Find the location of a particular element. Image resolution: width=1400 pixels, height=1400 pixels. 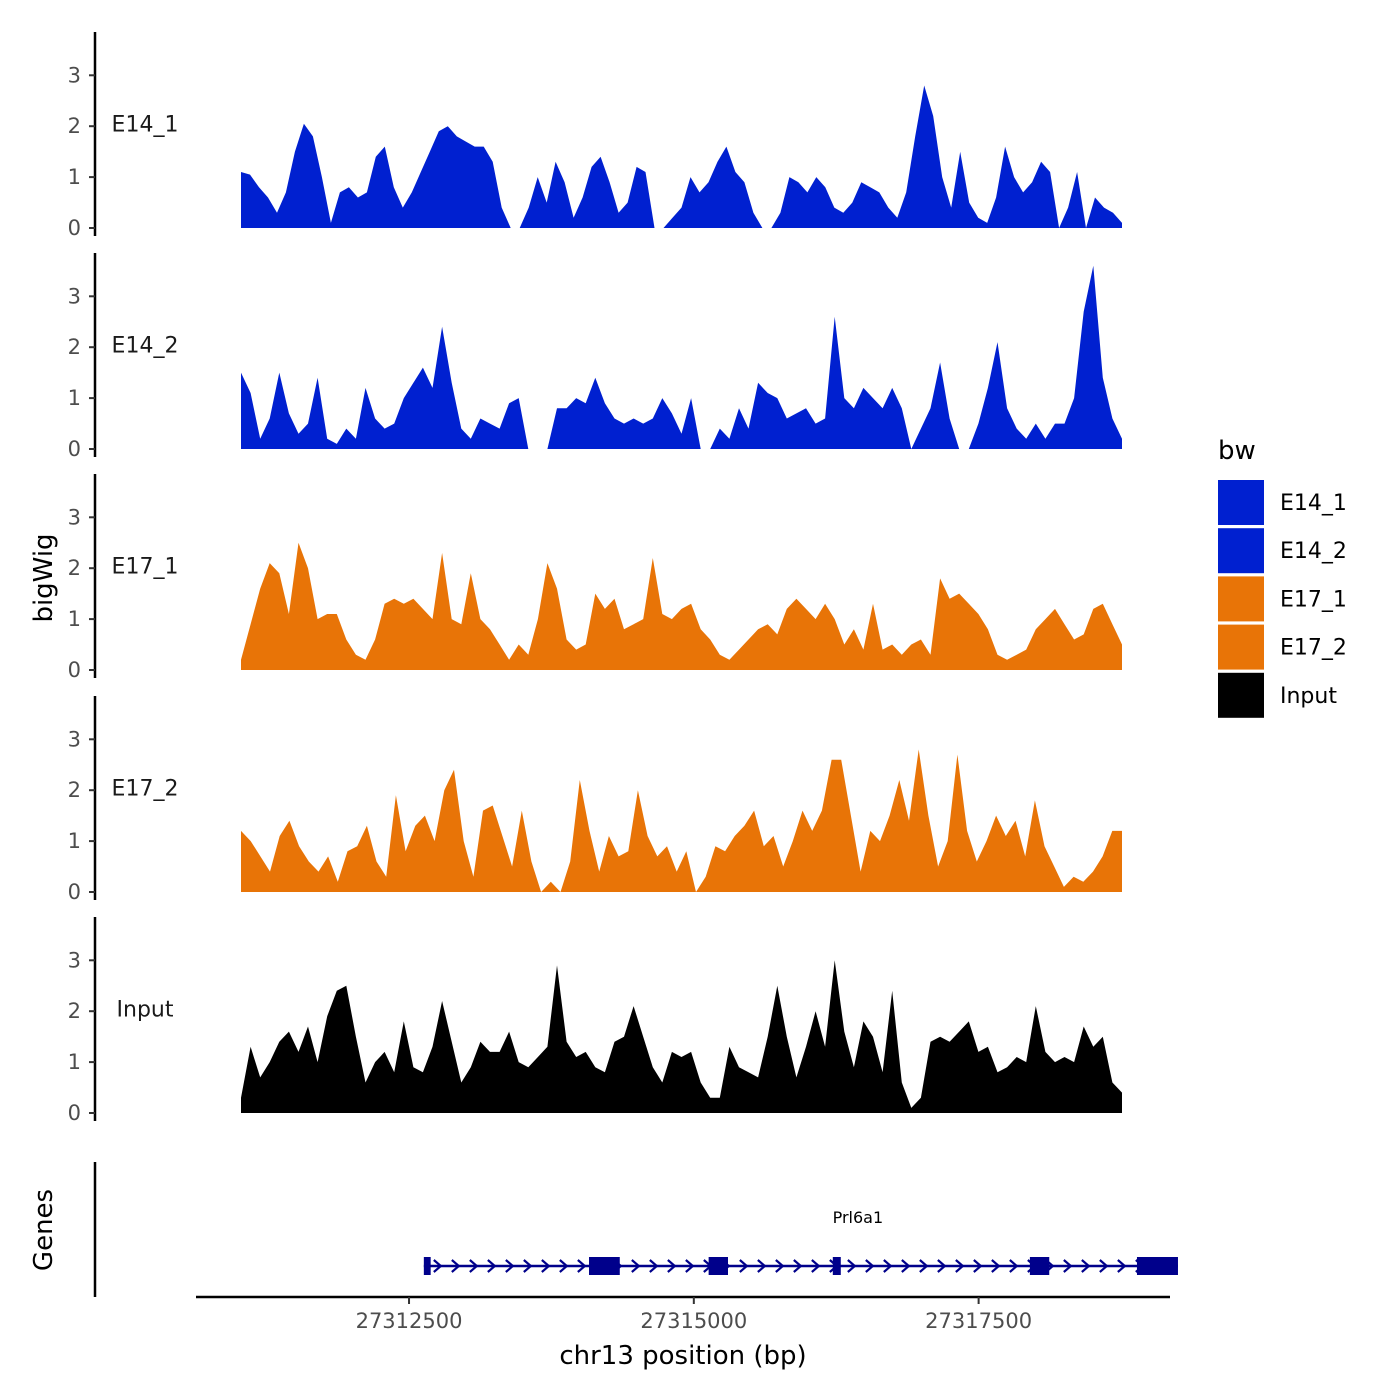

coverage-area-Input is located at coordinates (681, 1036).